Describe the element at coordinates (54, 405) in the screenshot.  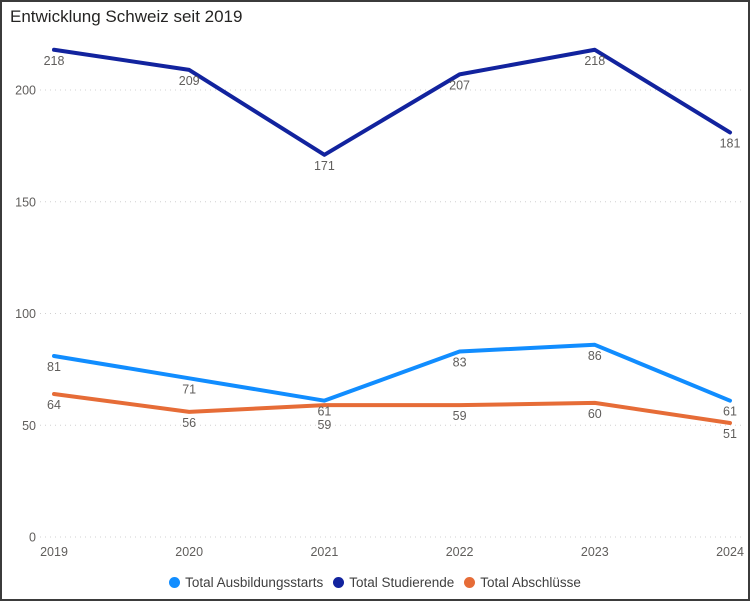
I see `data-label: 64` at that location.